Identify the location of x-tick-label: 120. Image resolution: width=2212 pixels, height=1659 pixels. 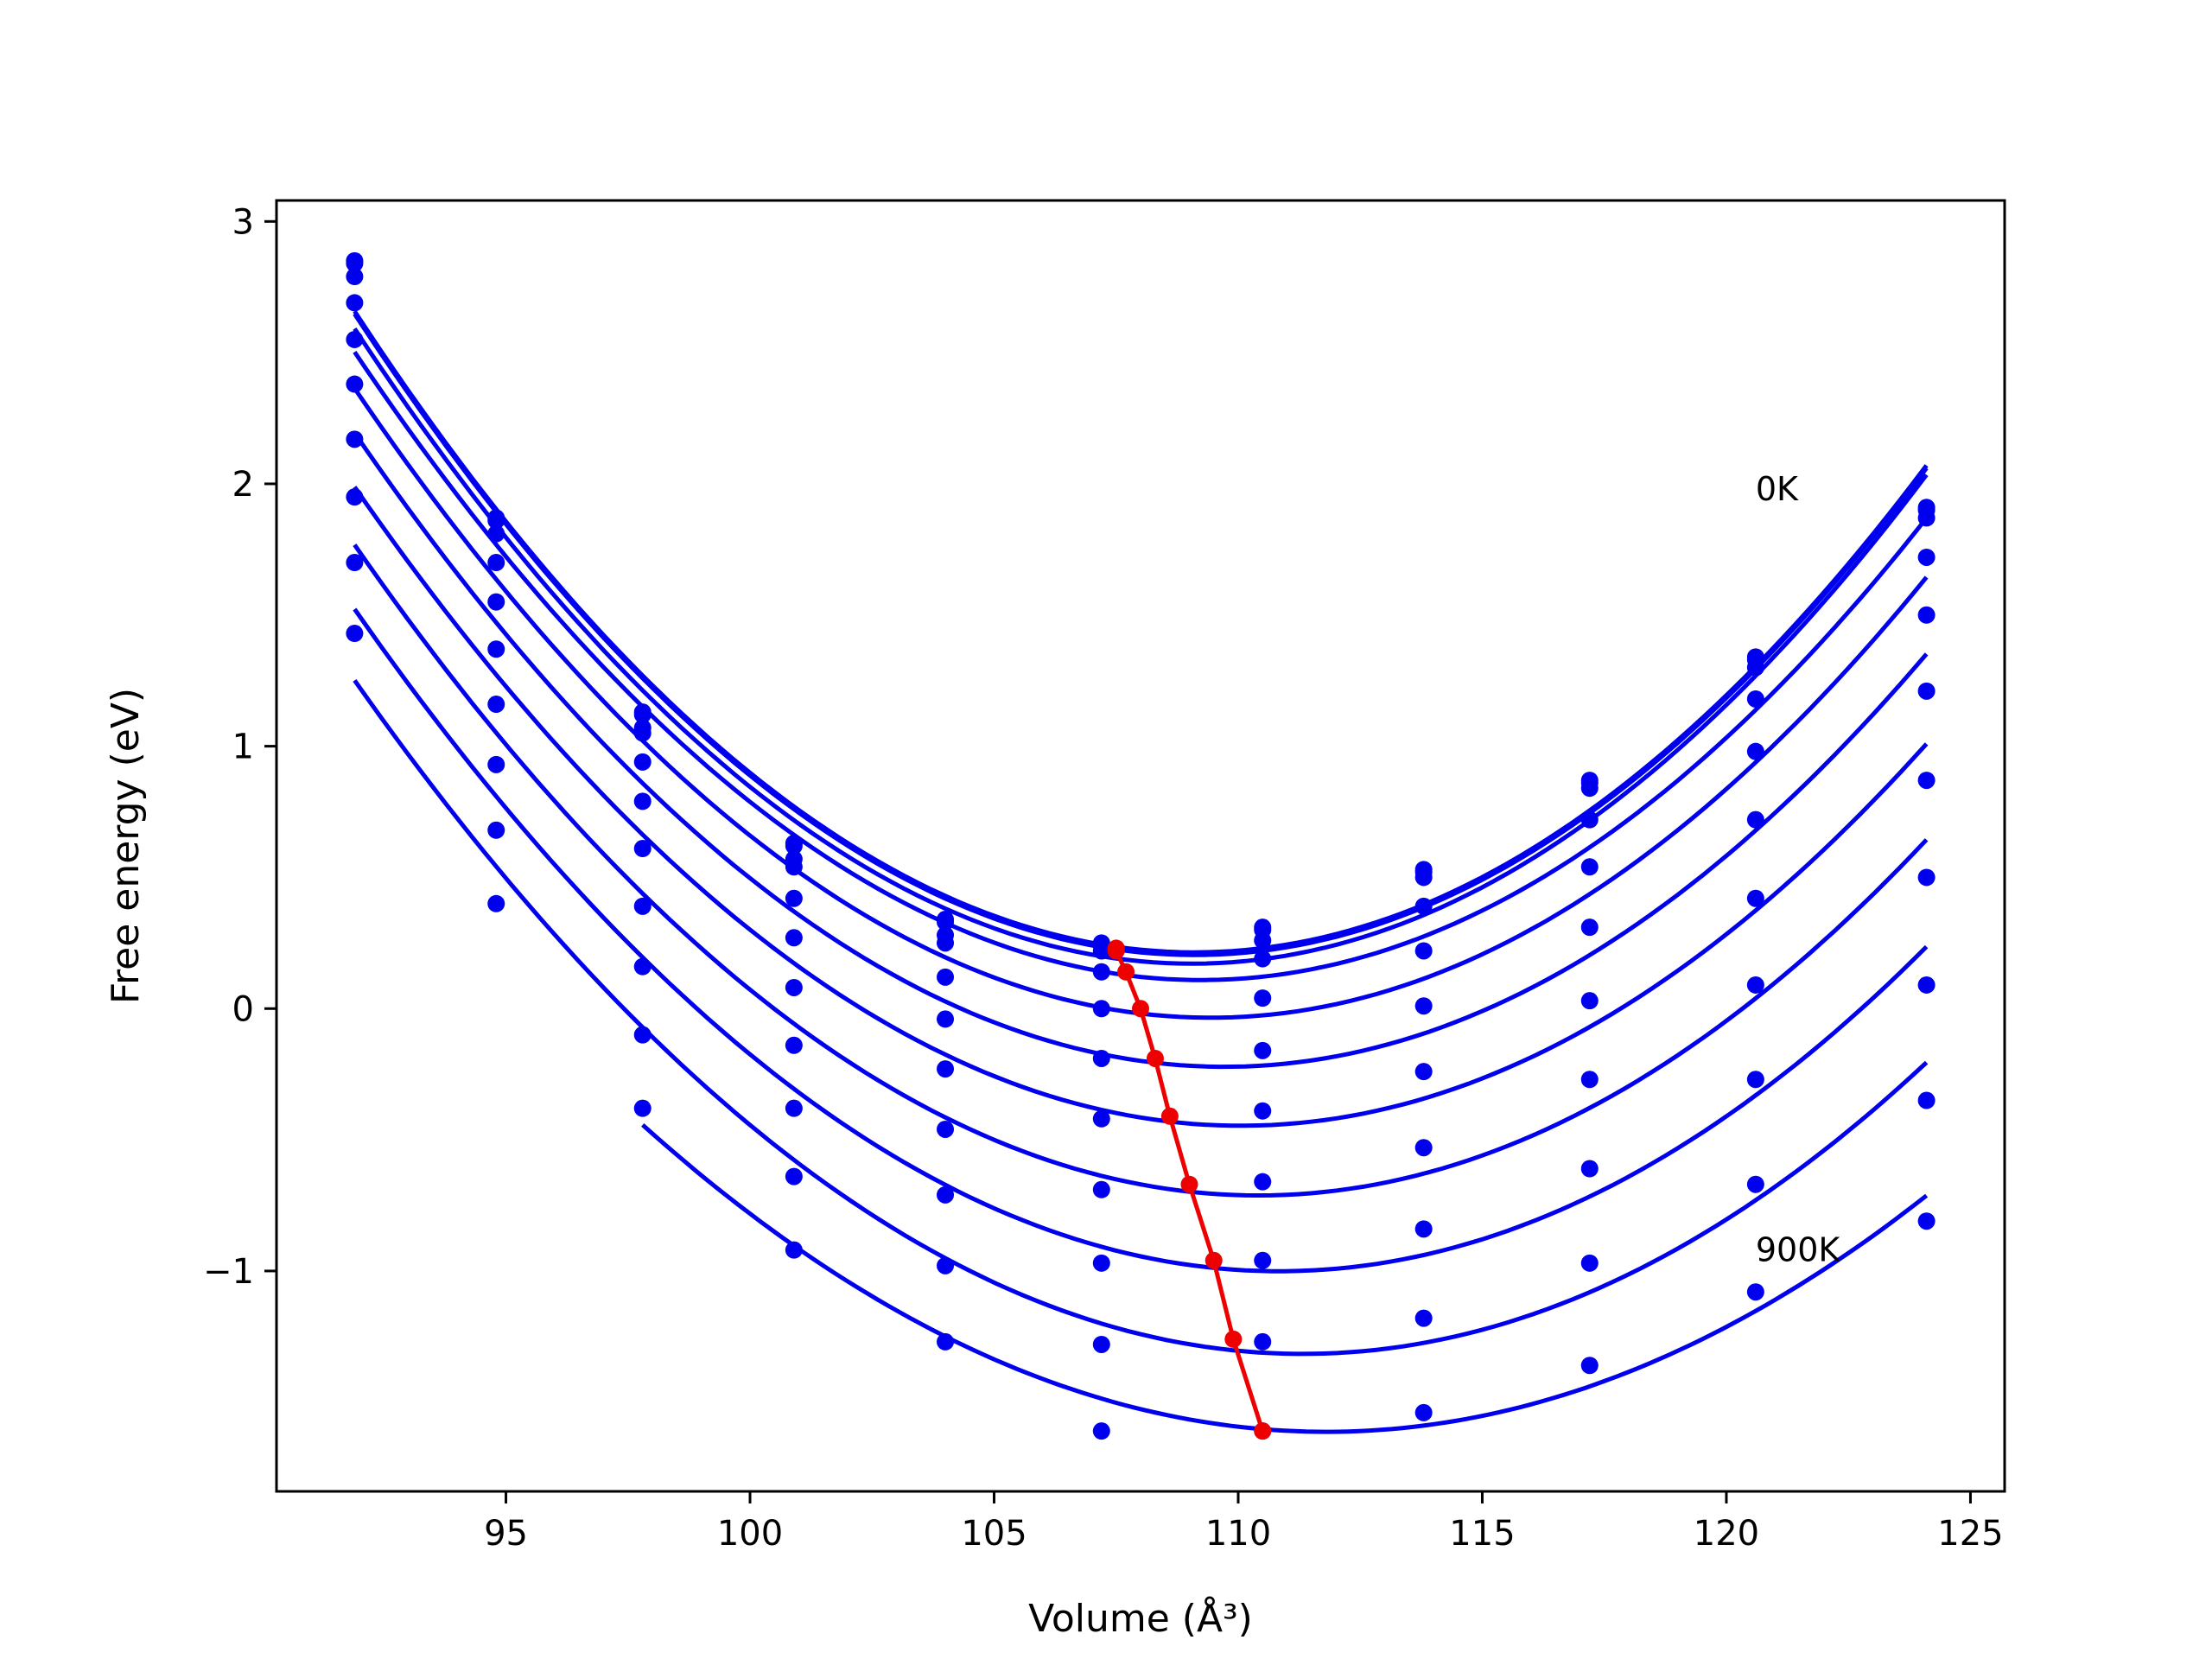
(1726, 1534).